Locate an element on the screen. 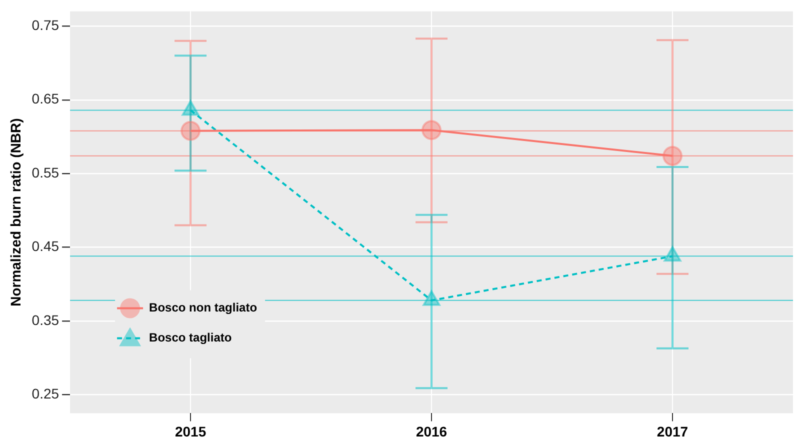  y-tick-label: 0.35 is located at coordinates (46, 320).